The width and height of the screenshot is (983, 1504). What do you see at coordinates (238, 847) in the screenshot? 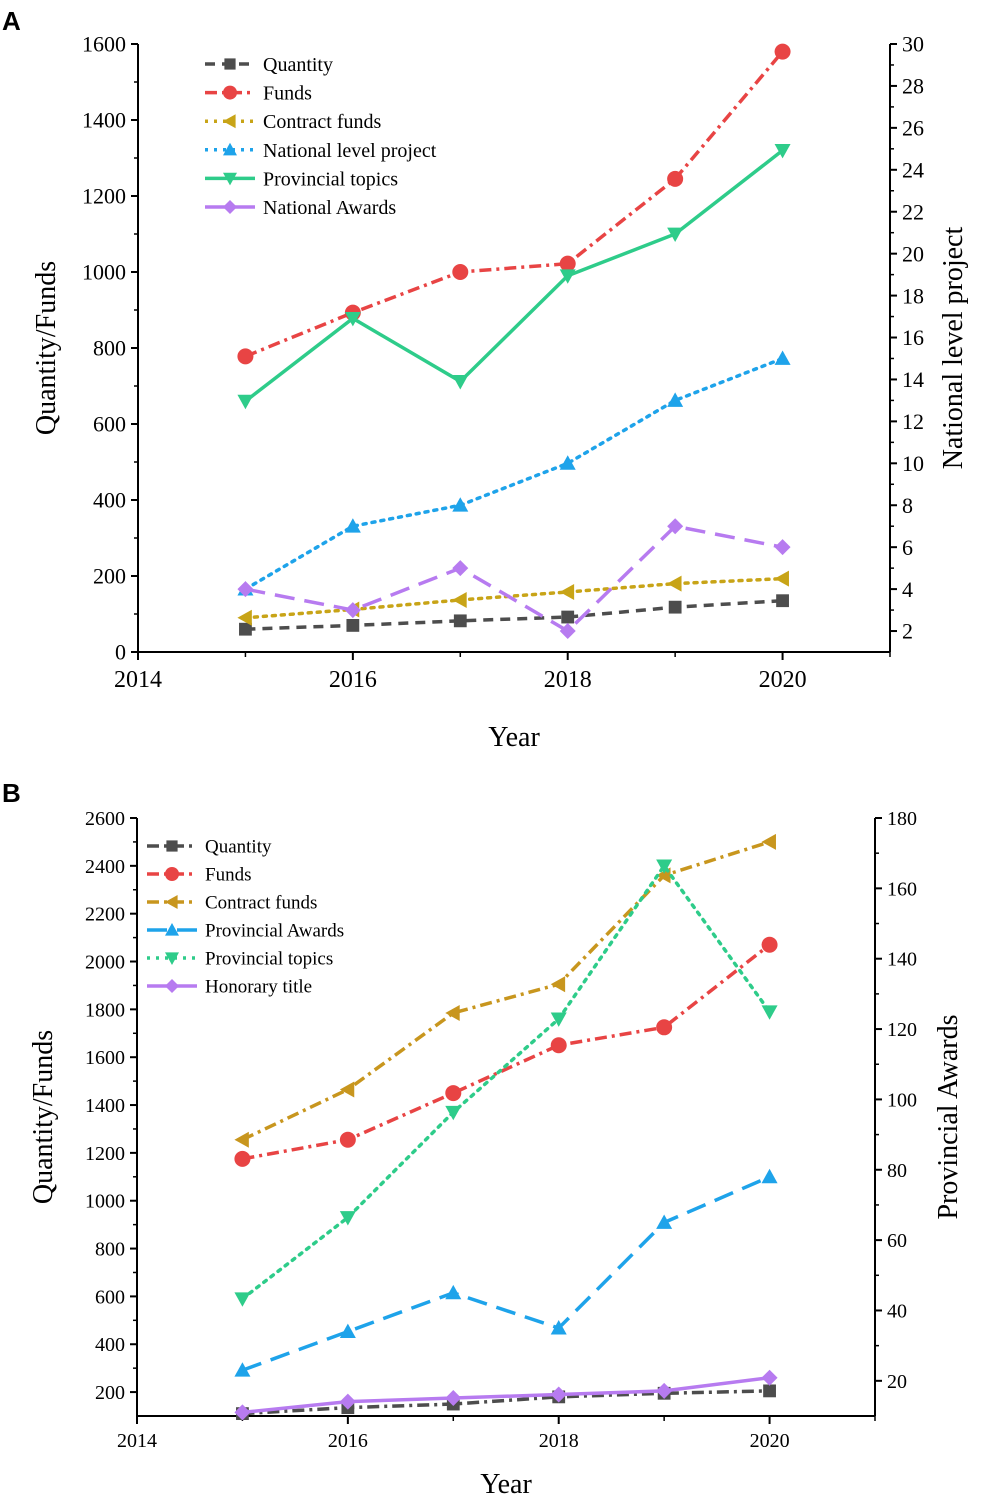
I see `chart-b-legend-label: Quantity` at bounding box center [238, 847].